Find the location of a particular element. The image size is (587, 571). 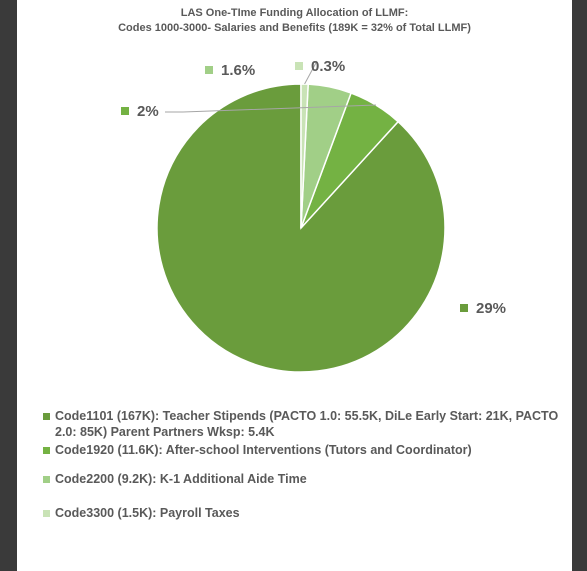

data-label-swatch-code1101 is located at coordinates (464, 308).